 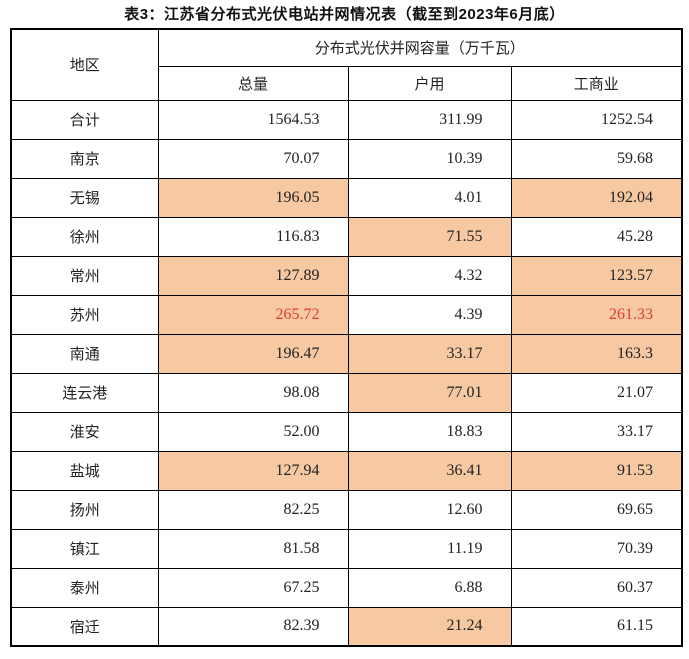 I want to click on table-row: 无锡 196.05 4.01 192.04, so click(x=346, y=197).